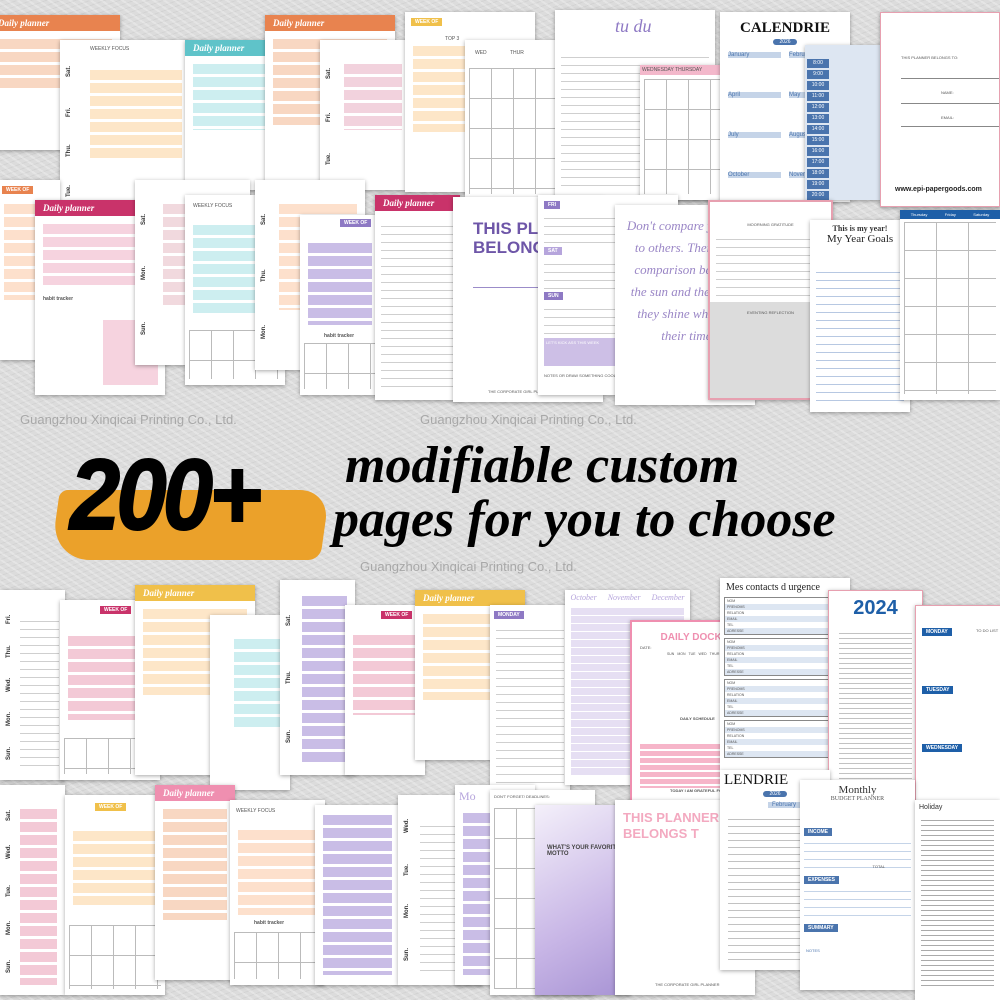 The width and height of the screenshot is (1000, 1000). What do you see at coordinates (166, 495) in the screenshot?
I see `headline-number: 200+` at bounding box center [166, 495].